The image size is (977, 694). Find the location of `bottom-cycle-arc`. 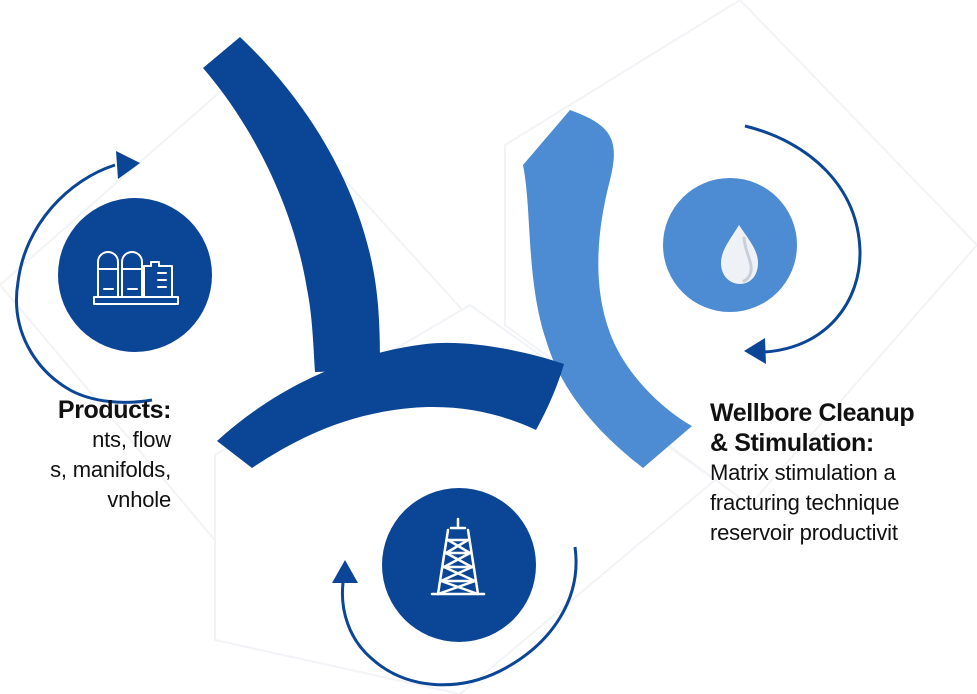

bottom-cycle-arc is located at coordinates (459, 616).